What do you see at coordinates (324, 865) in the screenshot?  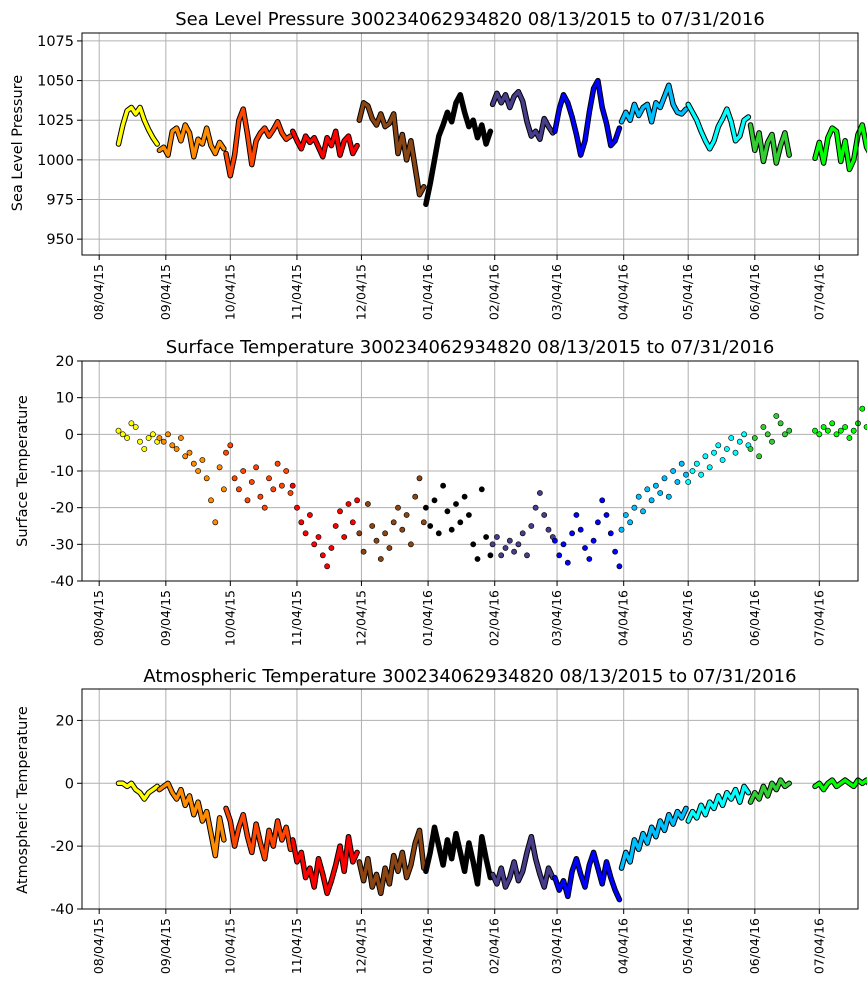 I see `series-line-nov-2015` at bounding box center [324, 865].